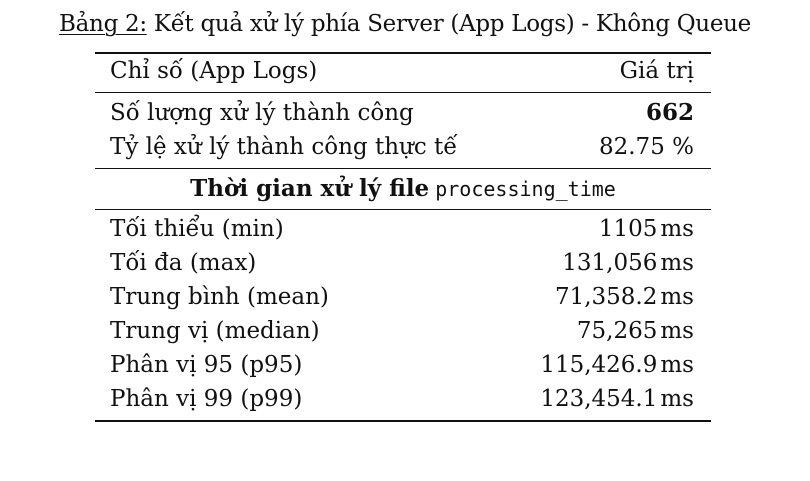 This screenshot has height=481, width=810. Describe the element at coordinates (403, 399) in the screenshot. I see `time-row: Phân vị 99 (p99) 123,454.1 ms` at that location.